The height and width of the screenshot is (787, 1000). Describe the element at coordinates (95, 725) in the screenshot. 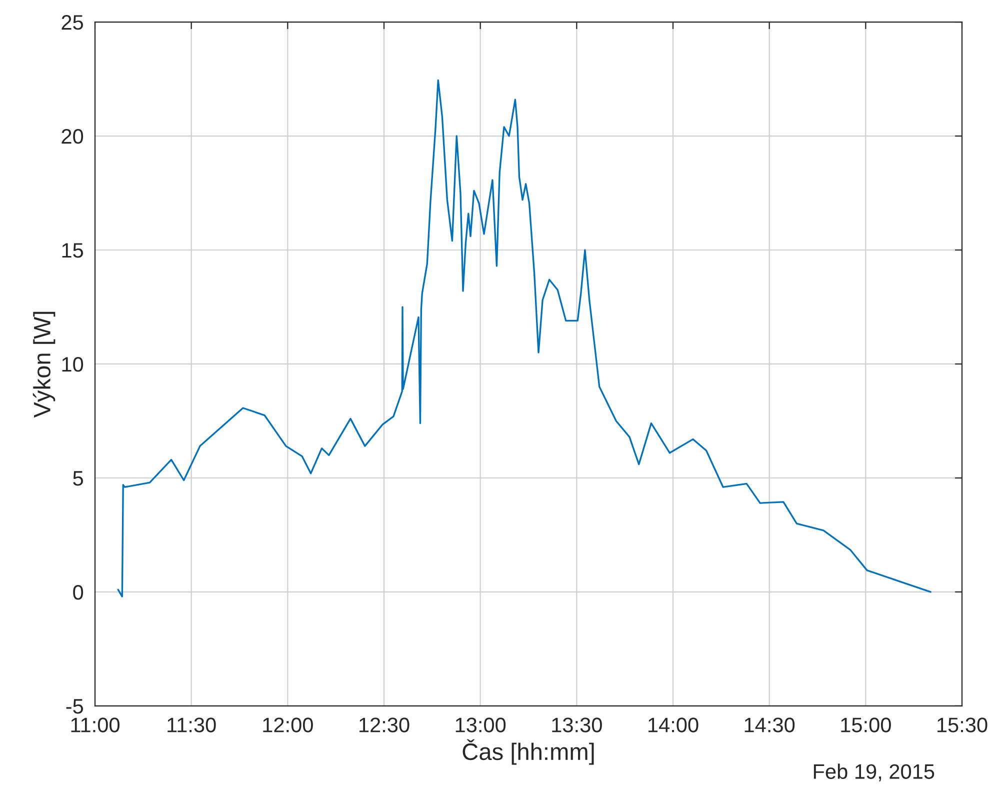

I see `x-tick-label: 11:00` at that location.